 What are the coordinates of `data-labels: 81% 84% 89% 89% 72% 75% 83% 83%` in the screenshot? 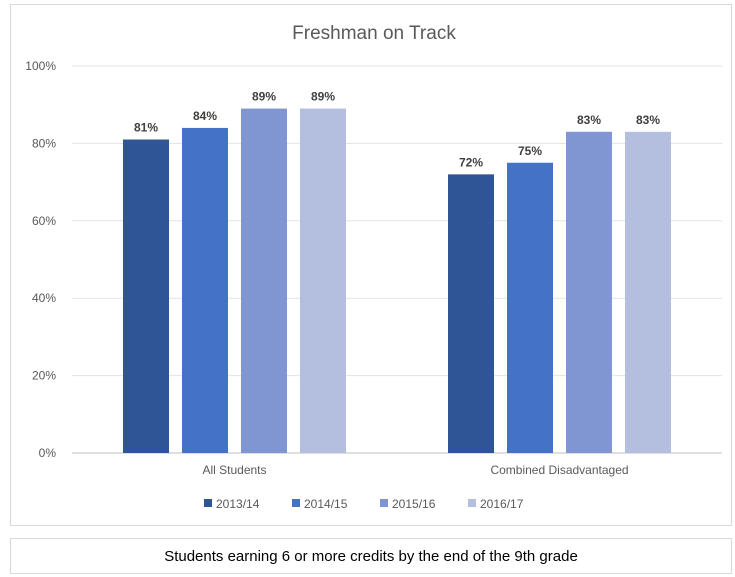 It's located at (397, 130).